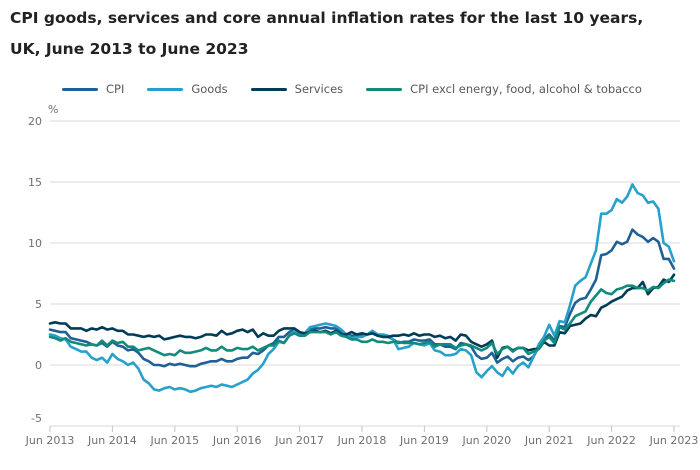  What do you see at coordinates (611, 440) in the screenshot?
I see `x-axis-label-jun-2022: Jun 2022` at bounding box center [611, 440].